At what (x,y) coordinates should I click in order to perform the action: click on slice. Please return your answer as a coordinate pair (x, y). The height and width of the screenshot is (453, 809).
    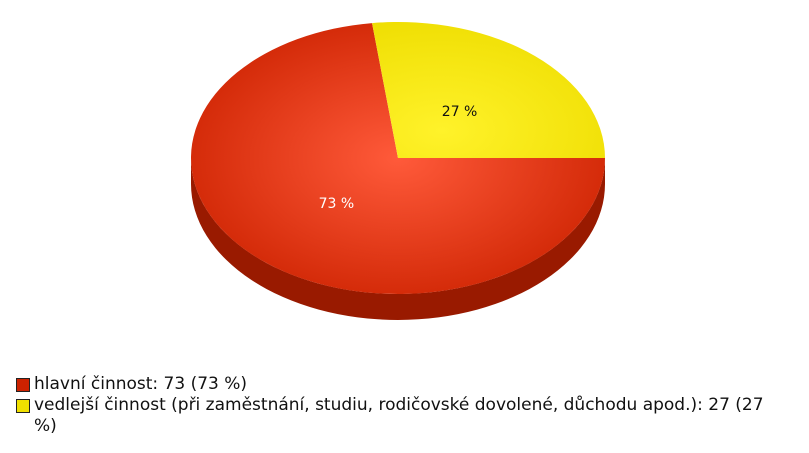
    Looking at the image, I should click on (488, 90).